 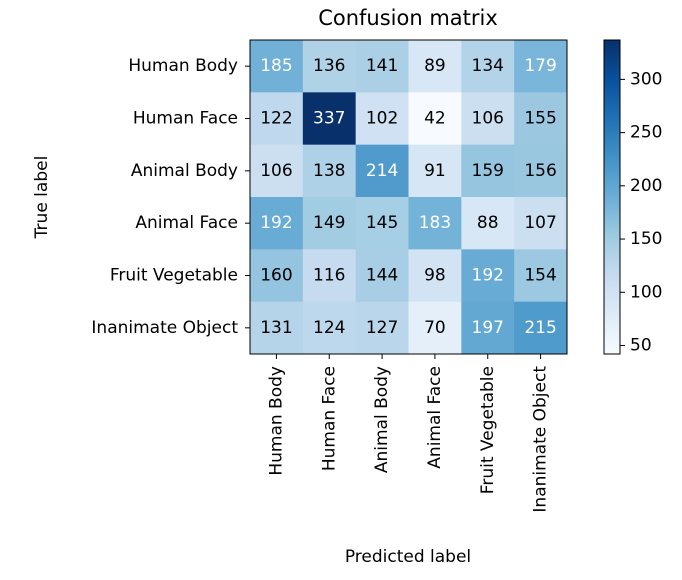 I want to click on colorbar-tick-label: 50, so click(x=641, y=345).